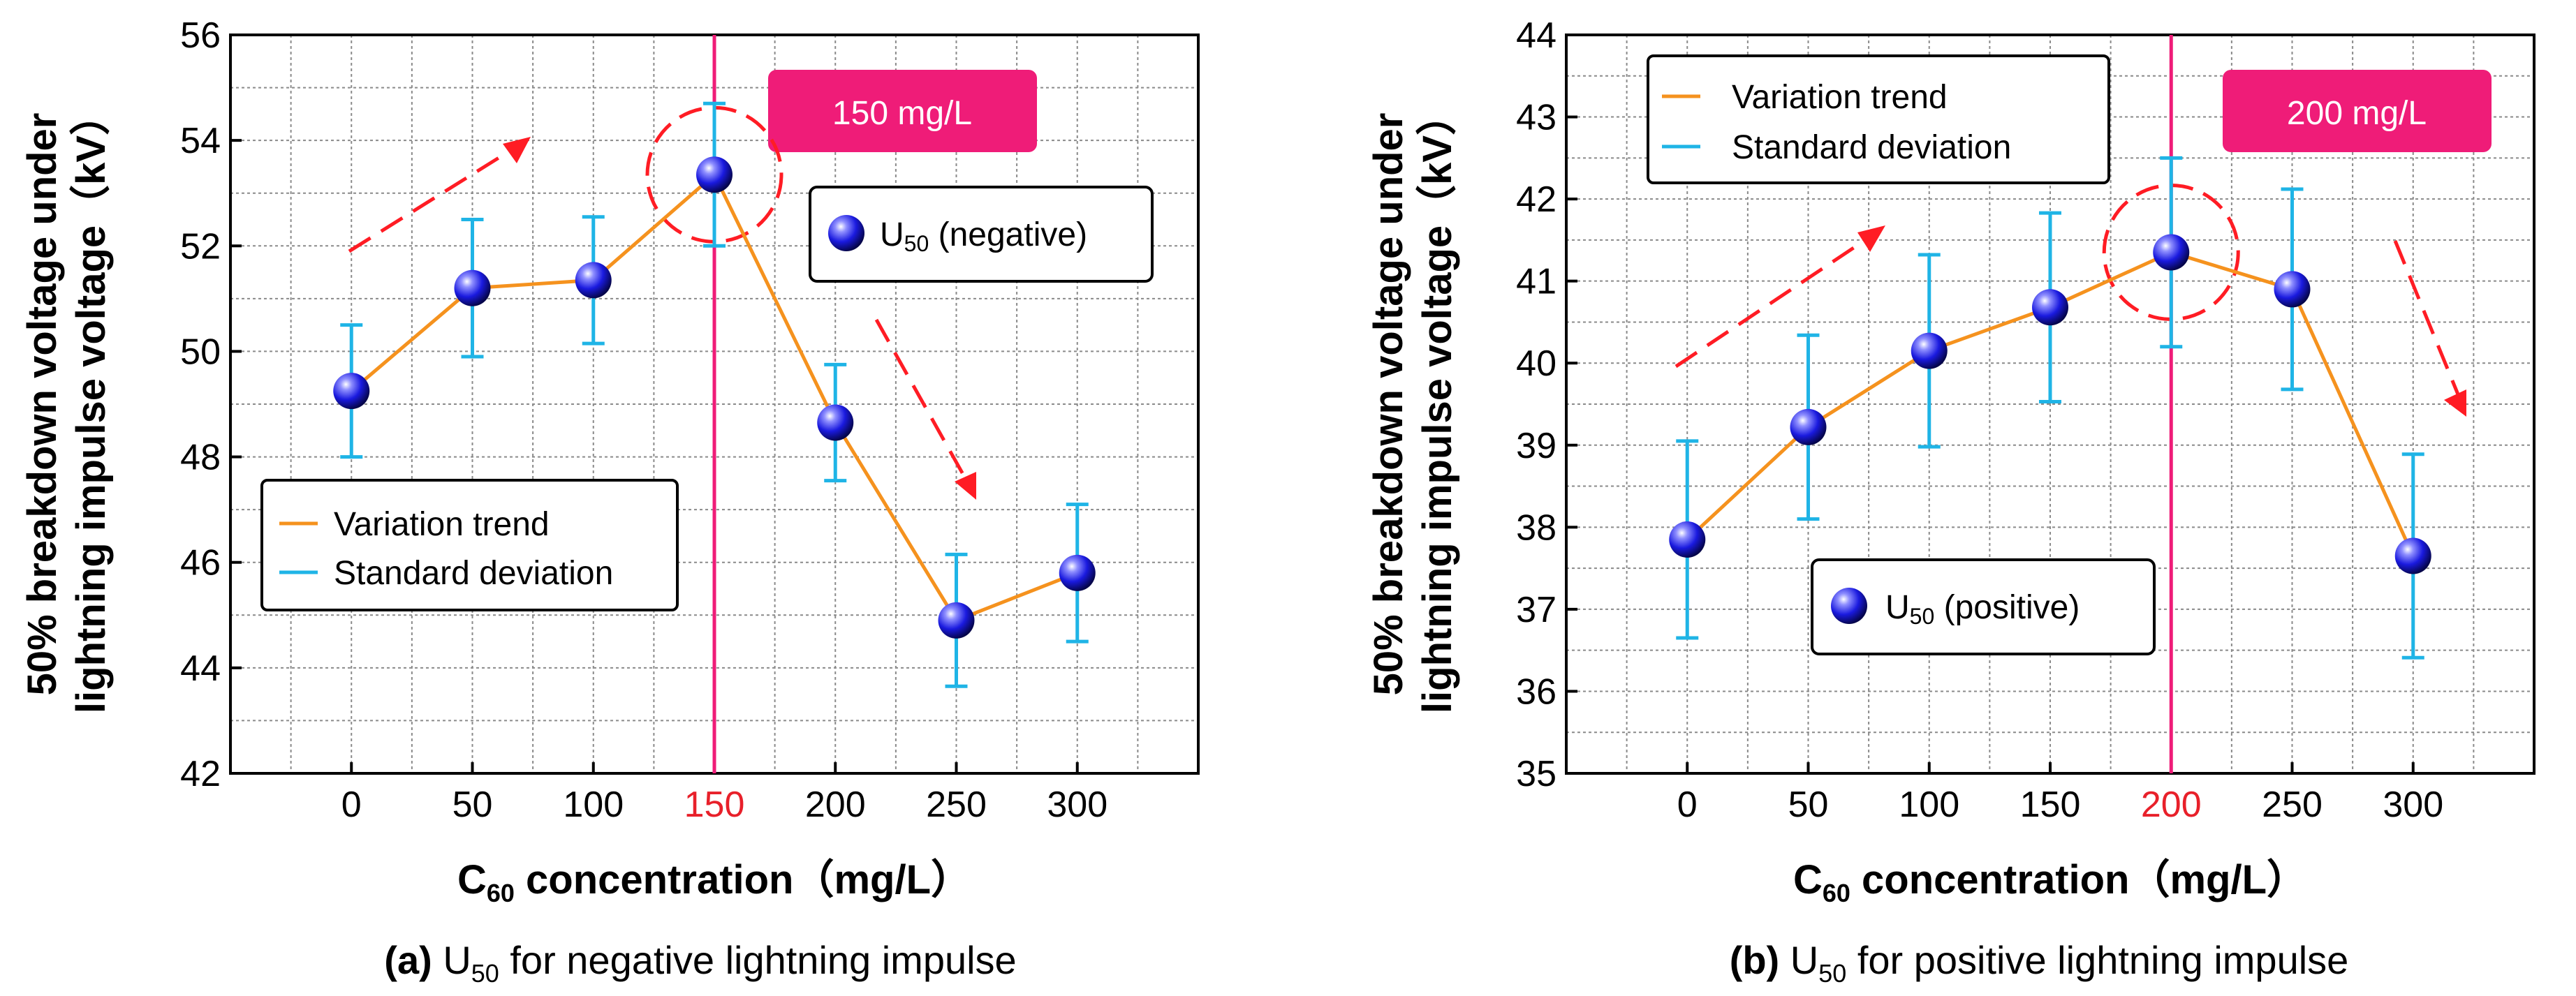 This screenshot has width=2576, height=996. Describe the element at coordinates (1536, 282) in the screenshot. I see `b-y-tick-label: 41` at that location.